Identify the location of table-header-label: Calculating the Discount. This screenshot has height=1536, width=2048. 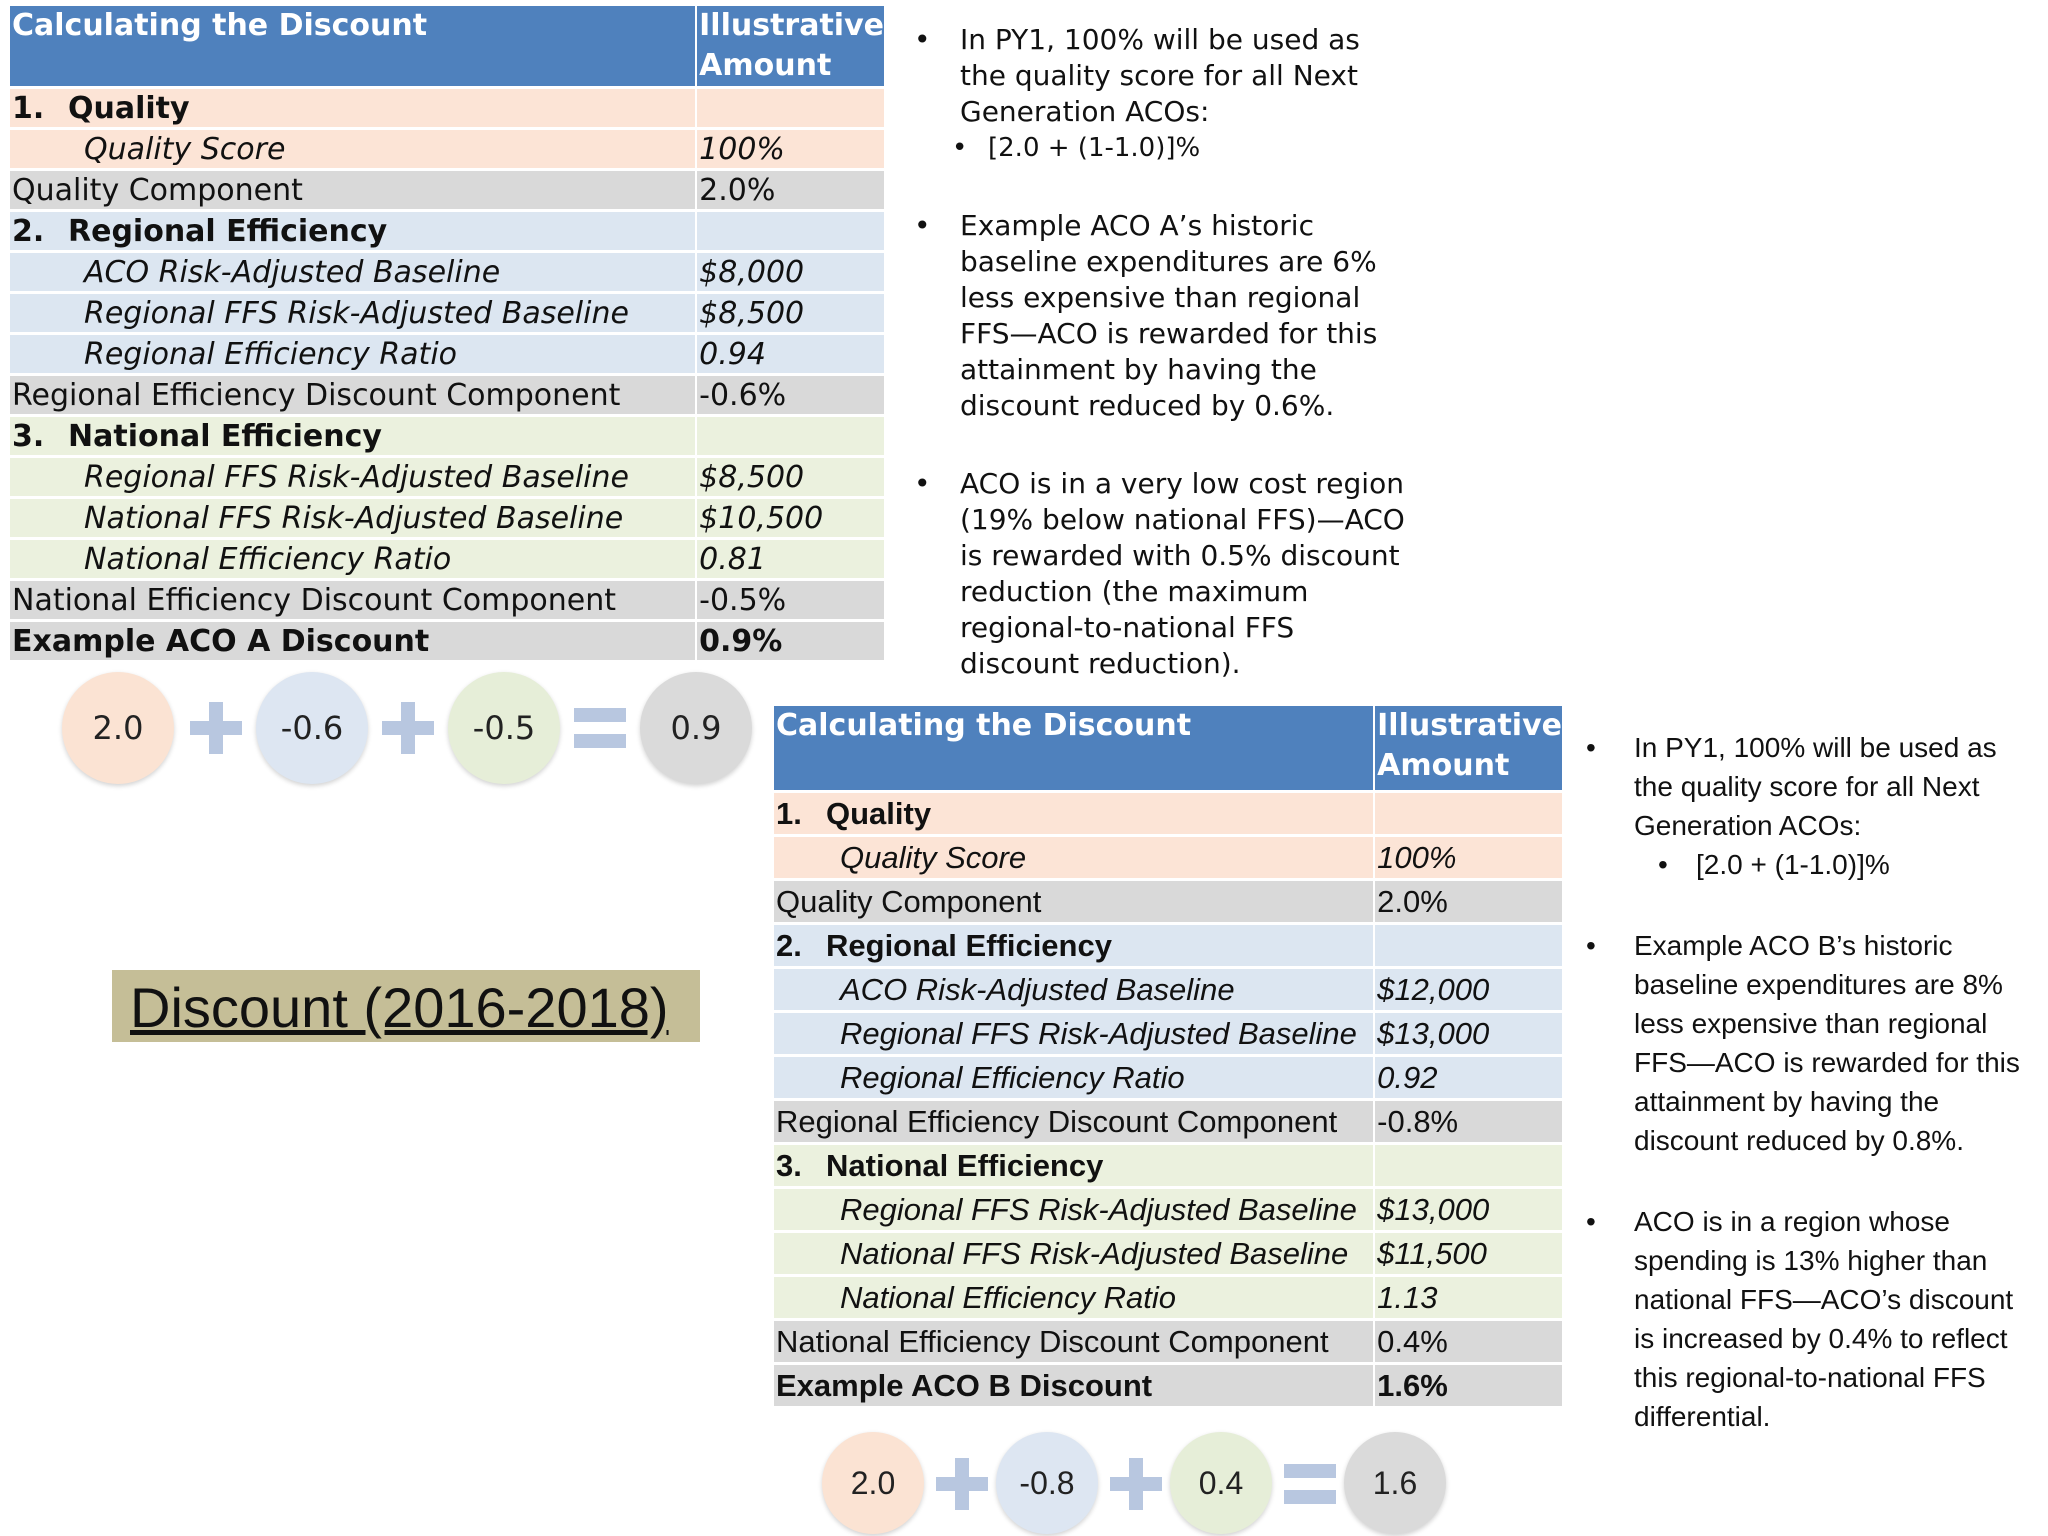
(353, 47).